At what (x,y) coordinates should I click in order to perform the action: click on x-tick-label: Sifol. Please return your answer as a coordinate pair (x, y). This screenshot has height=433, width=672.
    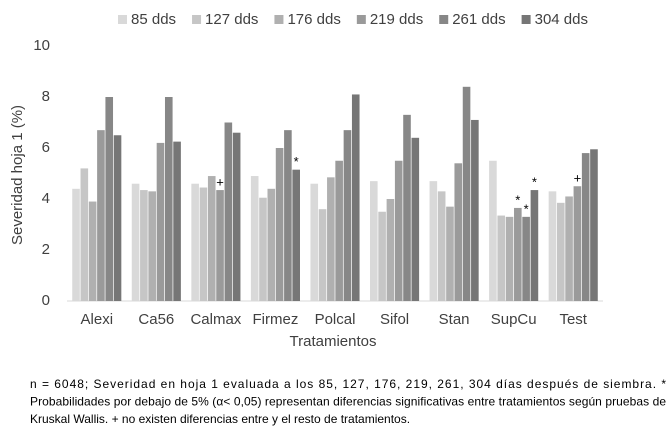
    Looking at the image, I should click on (394, 319).